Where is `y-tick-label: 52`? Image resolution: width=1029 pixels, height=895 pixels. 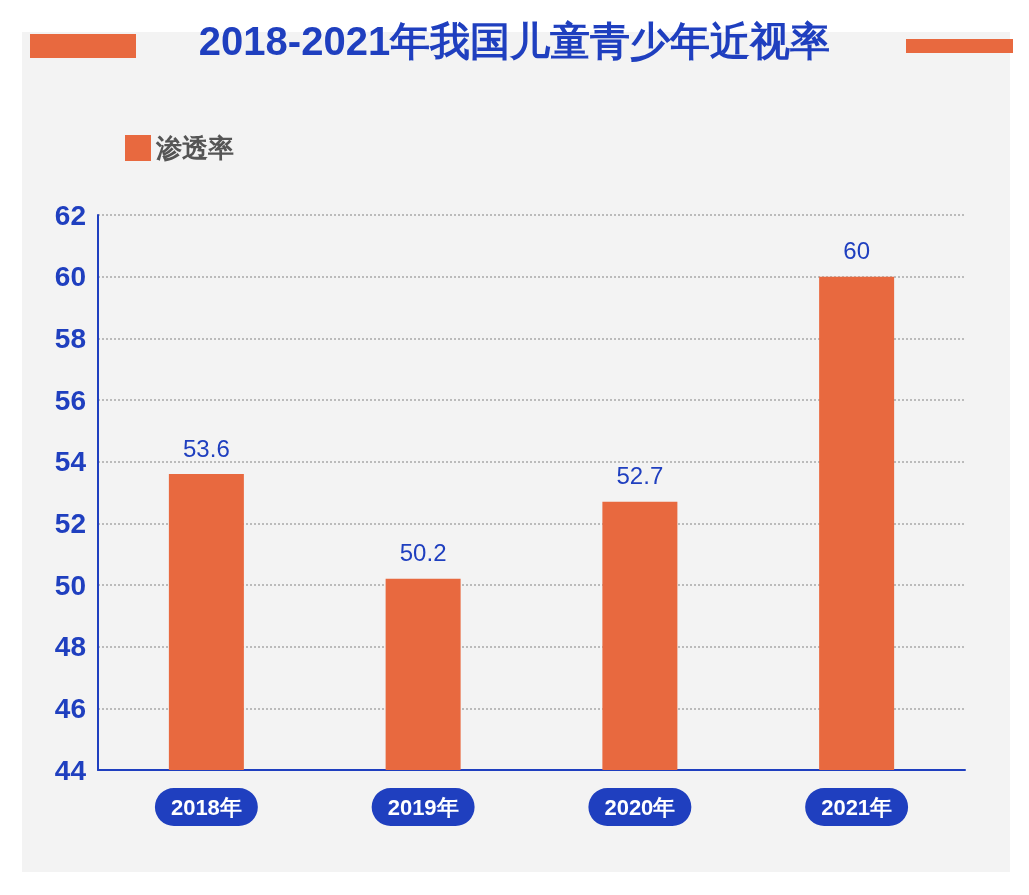
y-tick-label: 52 is located at coordinates (70, 523).